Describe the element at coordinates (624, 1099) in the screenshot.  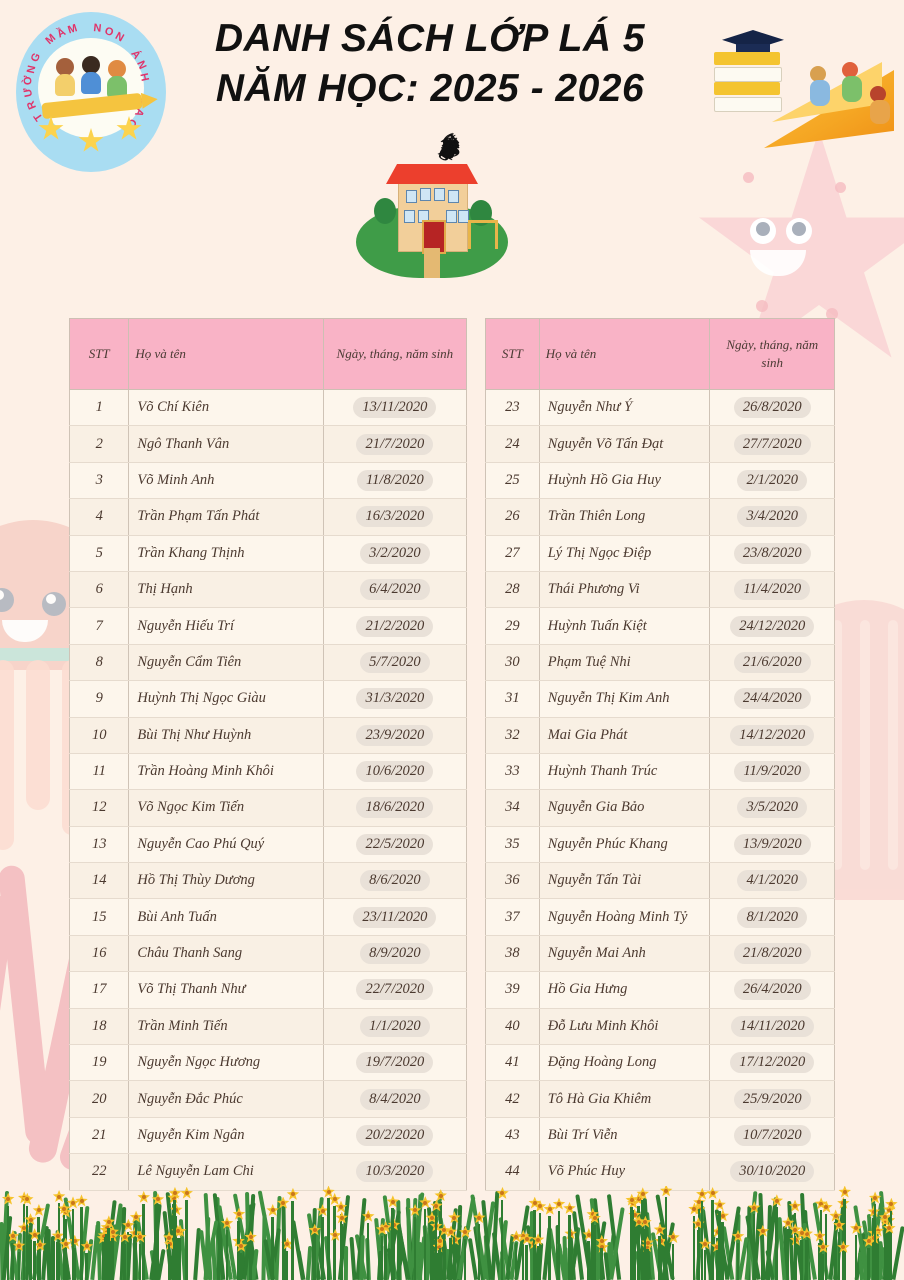
I see `cell-name: Tô Hà Gia Khiêm` at that location.